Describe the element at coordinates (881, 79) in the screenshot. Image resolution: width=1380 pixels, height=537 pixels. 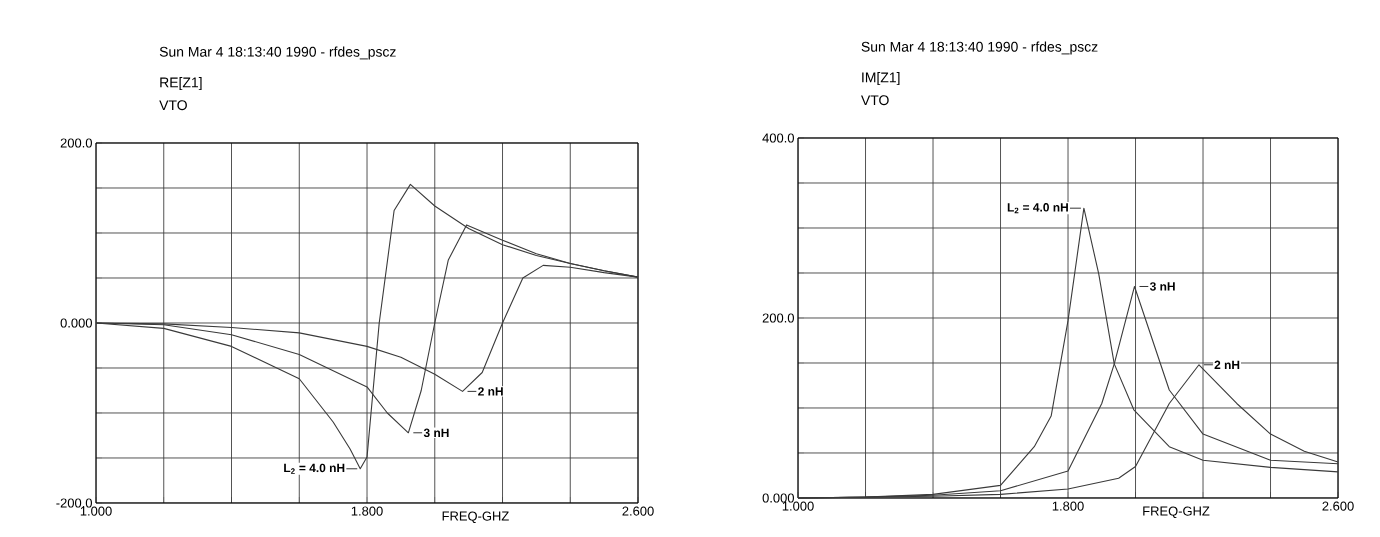
I see `y-axis-title: IM[Z1]` at that location.